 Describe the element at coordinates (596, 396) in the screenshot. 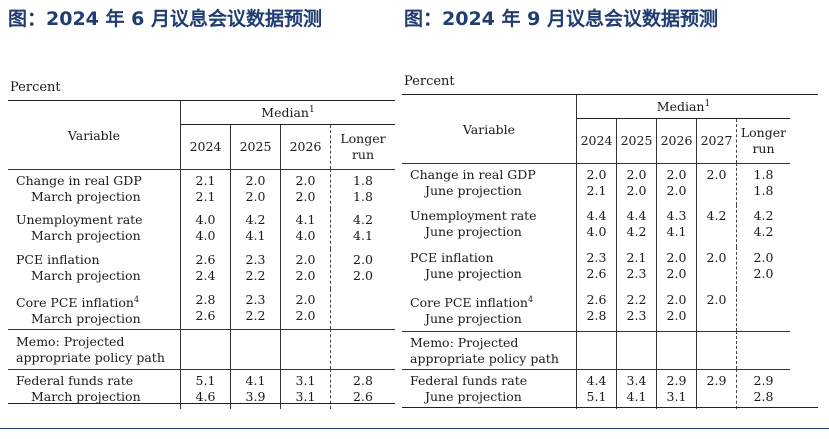

I see `prior-projection-value: 5.1` at that location.